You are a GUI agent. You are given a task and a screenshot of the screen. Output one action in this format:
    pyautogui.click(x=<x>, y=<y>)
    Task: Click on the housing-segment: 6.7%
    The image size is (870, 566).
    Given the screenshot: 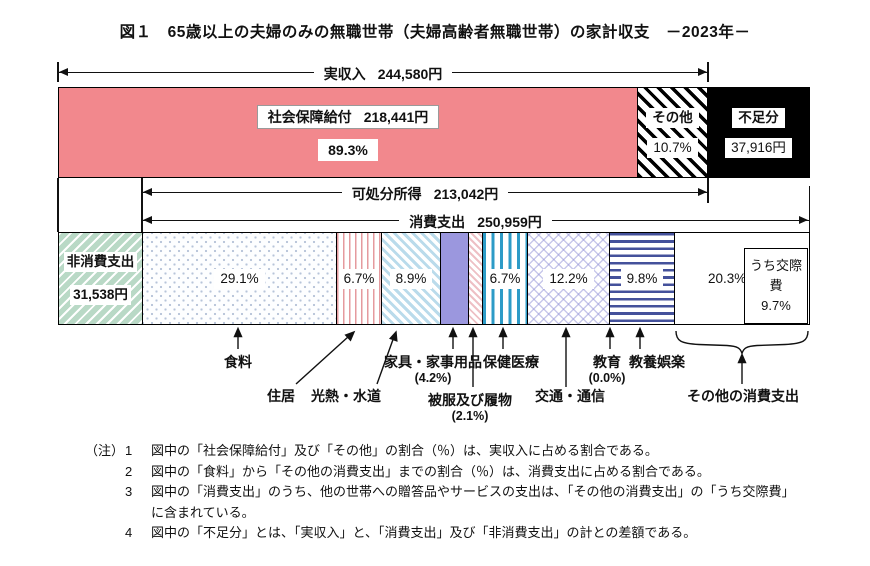 What is the action you would take?
    pyautogui.click(x=359, y=278)
    